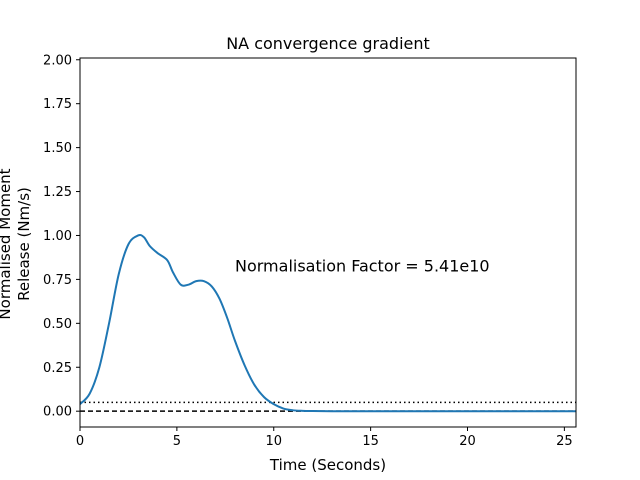  I want to click on x-tick-label: 0, so click(80, 441).